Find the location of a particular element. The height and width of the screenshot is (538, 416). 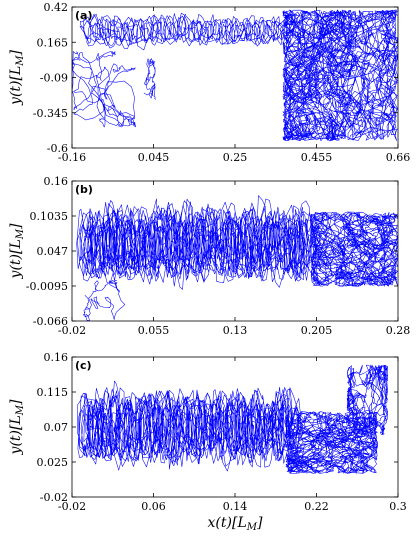

x-tick-label-b-3: 0.205 is located at coordinates (317, 330).